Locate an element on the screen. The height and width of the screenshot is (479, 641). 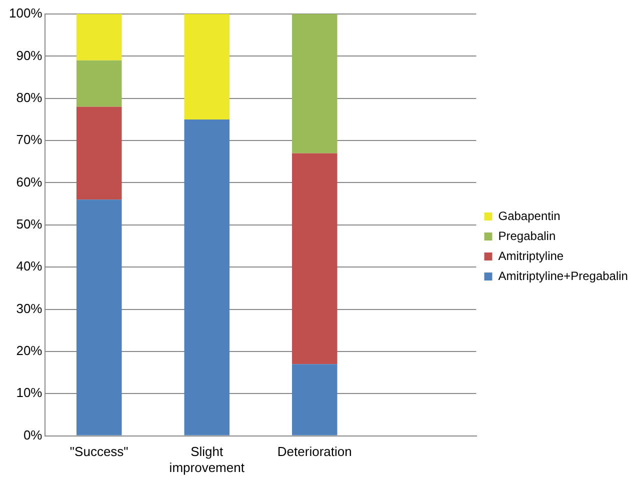
legend-label: Gabapentin is located at coordinates (529, 215).